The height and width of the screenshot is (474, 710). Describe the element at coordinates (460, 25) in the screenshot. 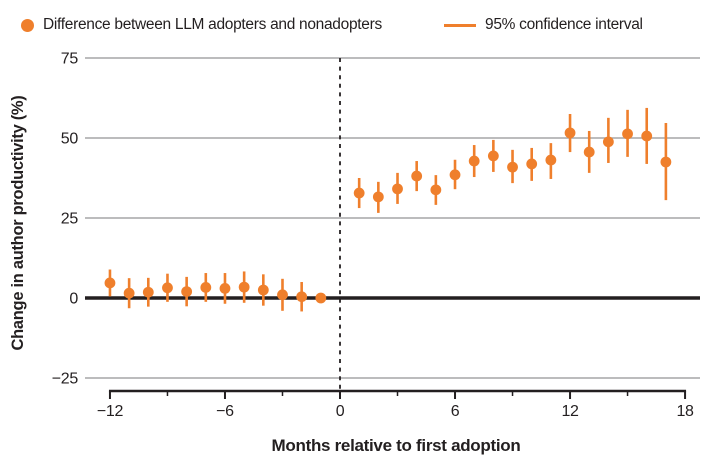

I see `legend-line-icon` at that location.